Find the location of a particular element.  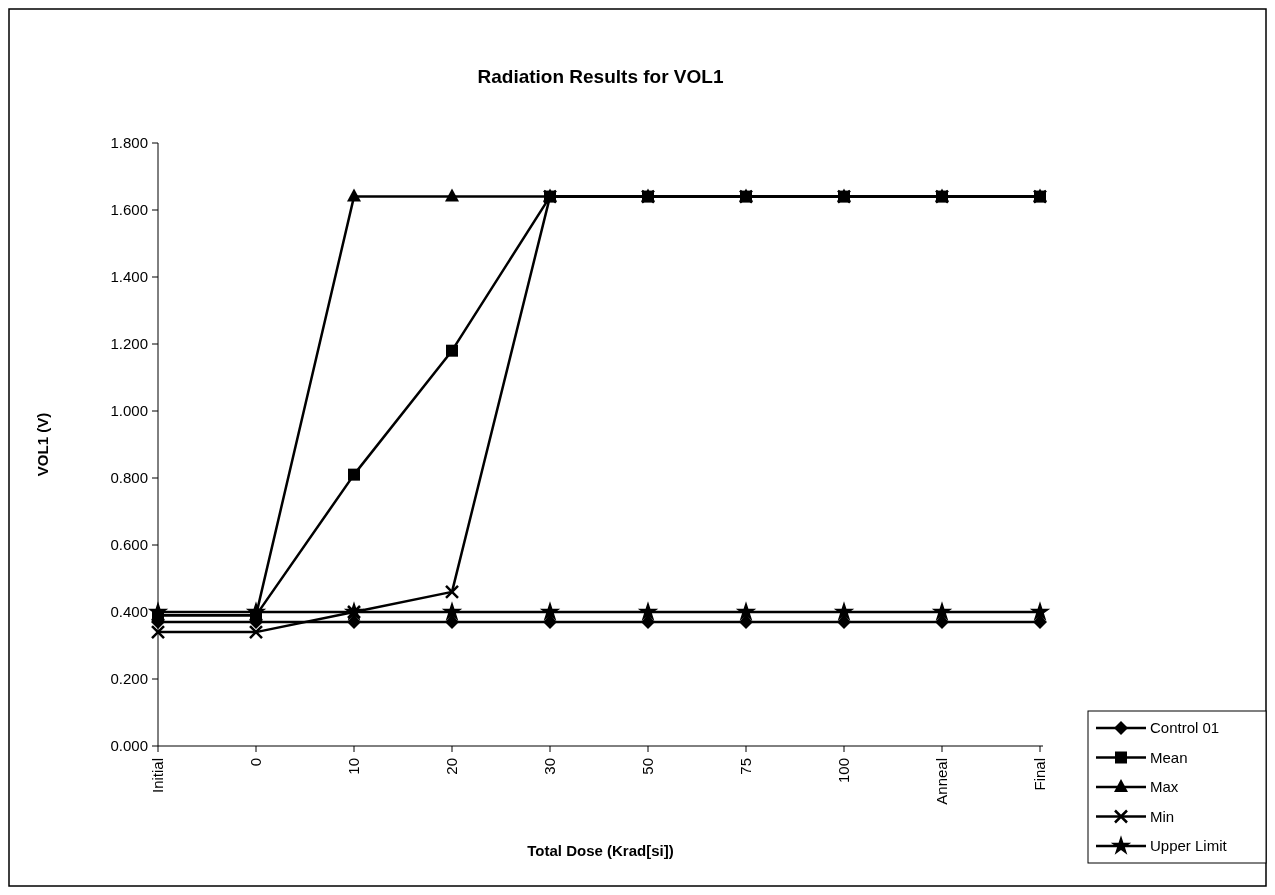

y-tick-label: 1.400 is located at coordinates (129, 277).